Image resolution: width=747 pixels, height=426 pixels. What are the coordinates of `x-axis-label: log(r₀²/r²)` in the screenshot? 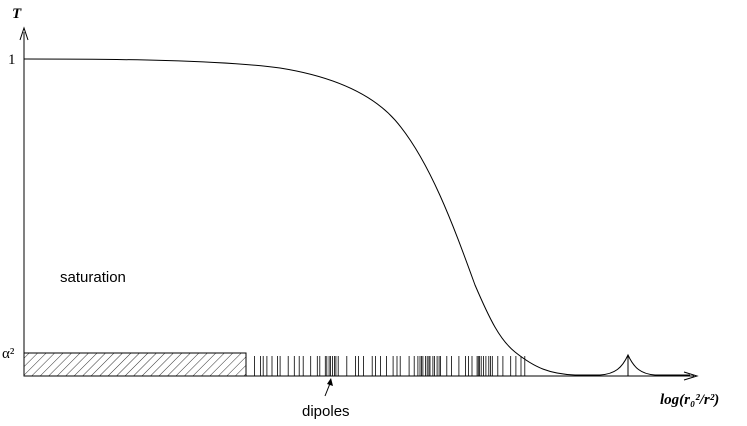 It's located at (689, 400).